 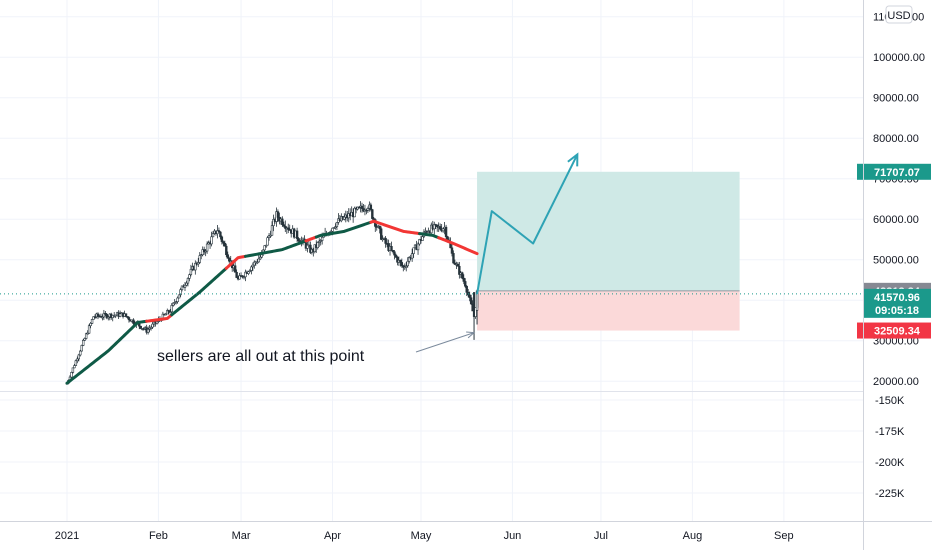 I want to click on time-tick-label: Apr, so click(x=332, y=536).